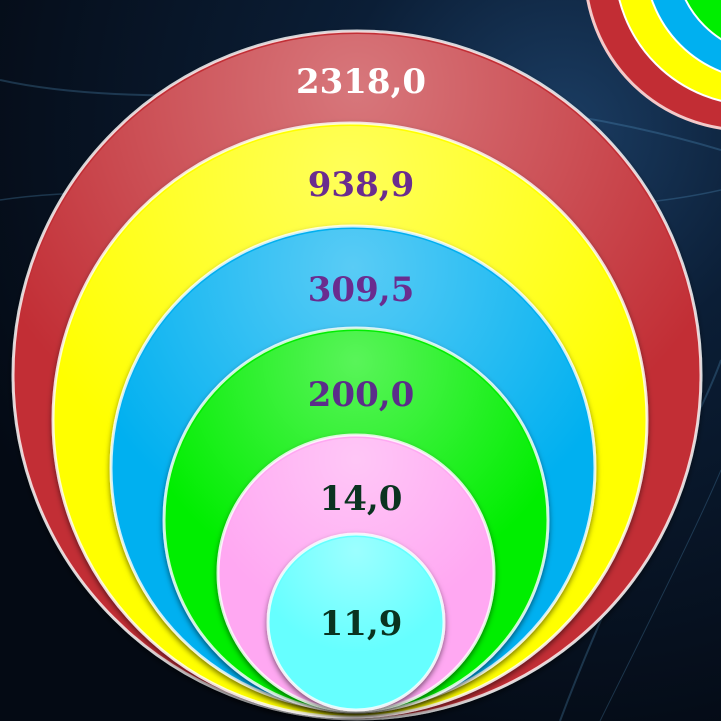 Image resolution: width=721 pixels, height=721 pixels. What do you see at coordinates (361, 290) in the screenshot?
I see `bubble-309-label: 309,5` at bounding box center [361, 290].